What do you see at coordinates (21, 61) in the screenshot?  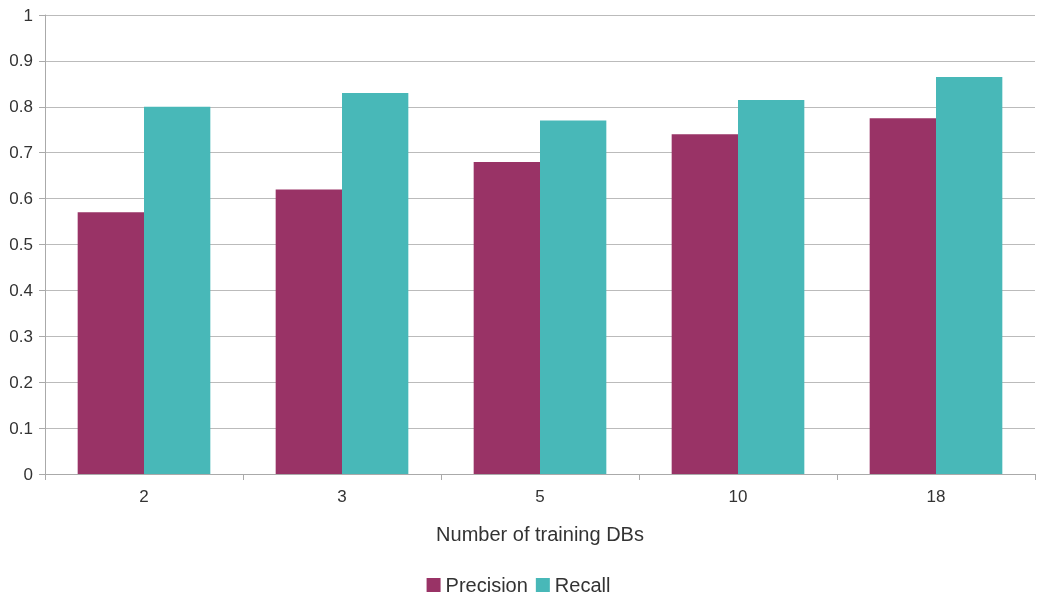 I see `y-tick-label: 0.9` at bounding box center [21, 61].